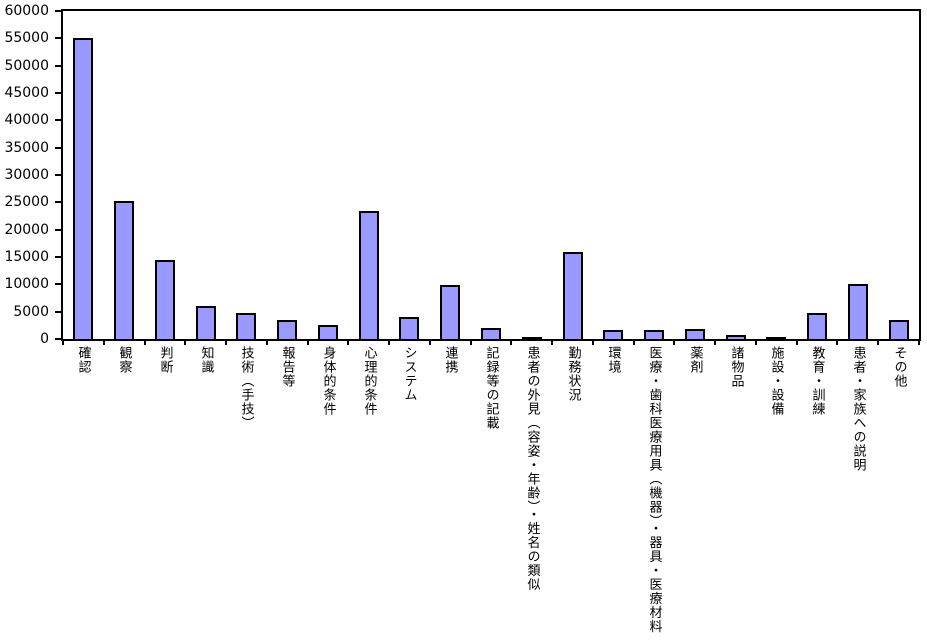 Image resolution: width=927 pixels, height=642 pixels. What do you see at coordinates (26, 148) in the screenshot?
I see `y-tick-label: 35000` at bounding box center [26, 148].